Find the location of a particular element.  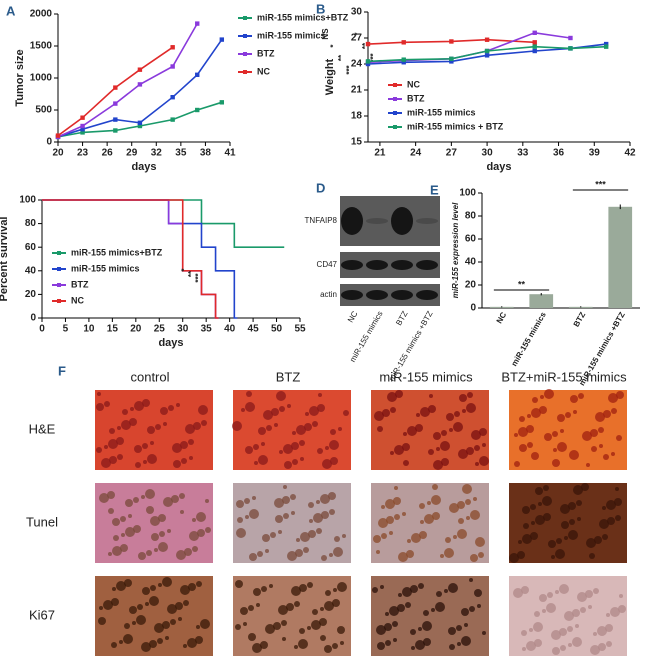

y-axis-label: Percent survival is located at coordinates (5, 259).